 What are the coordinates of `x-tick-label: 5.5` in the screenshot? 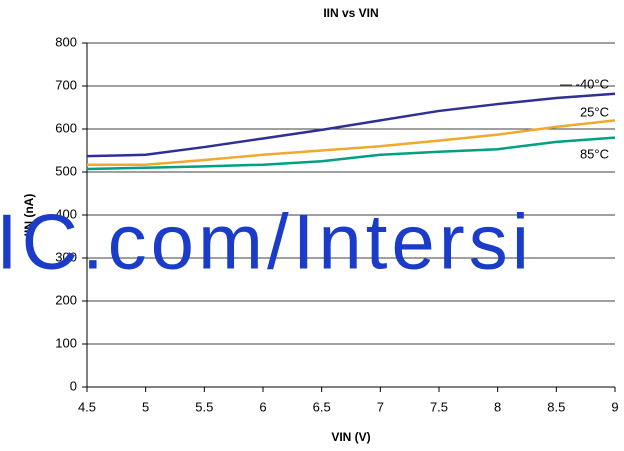 It's located at (204, 406).